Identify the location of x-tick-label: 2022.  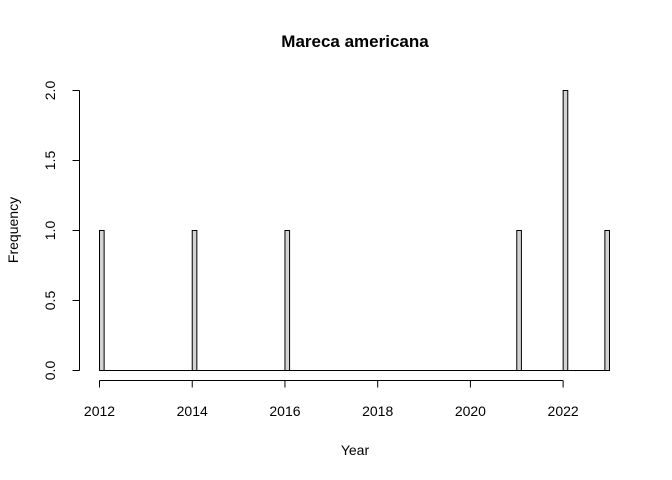
(563, 411).